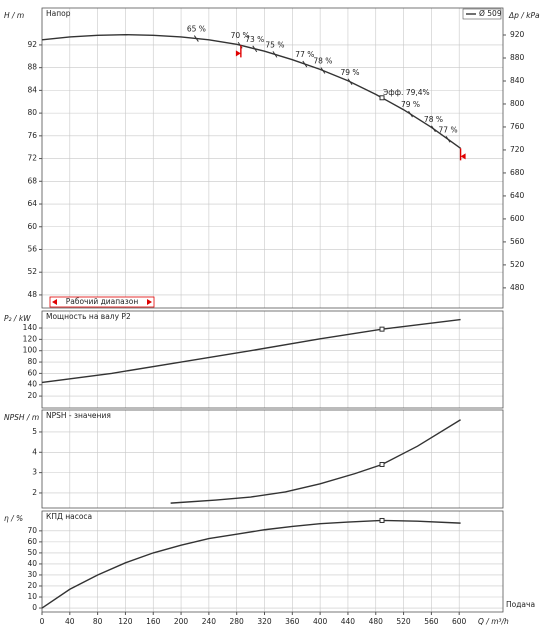 The height and width of the screenshot is (628, 541). What do you see at coordinates (292, 621) in the screenshot?
I see `x-tick-label: 360` at bounding box center [292, 621].